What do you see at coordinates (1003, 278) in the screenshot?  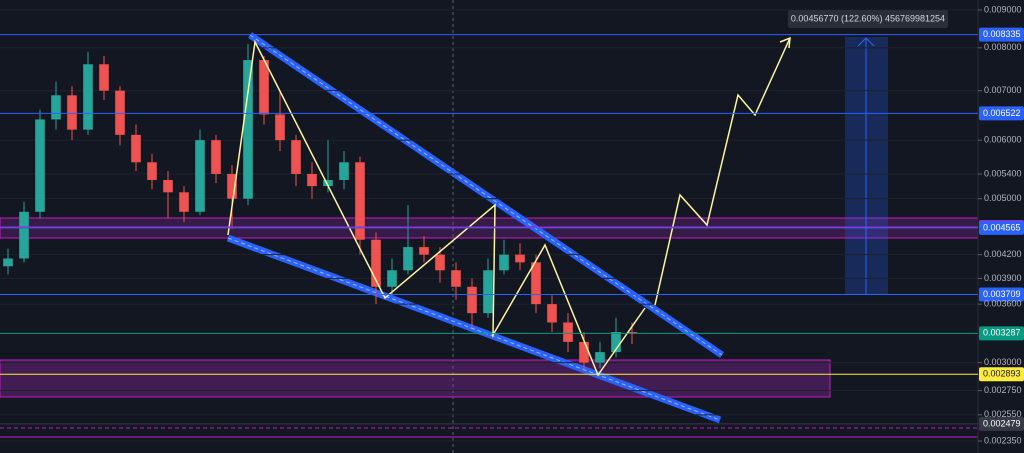 I see `y-tick-label: 0.003900` at bounding box center [1003, 278].